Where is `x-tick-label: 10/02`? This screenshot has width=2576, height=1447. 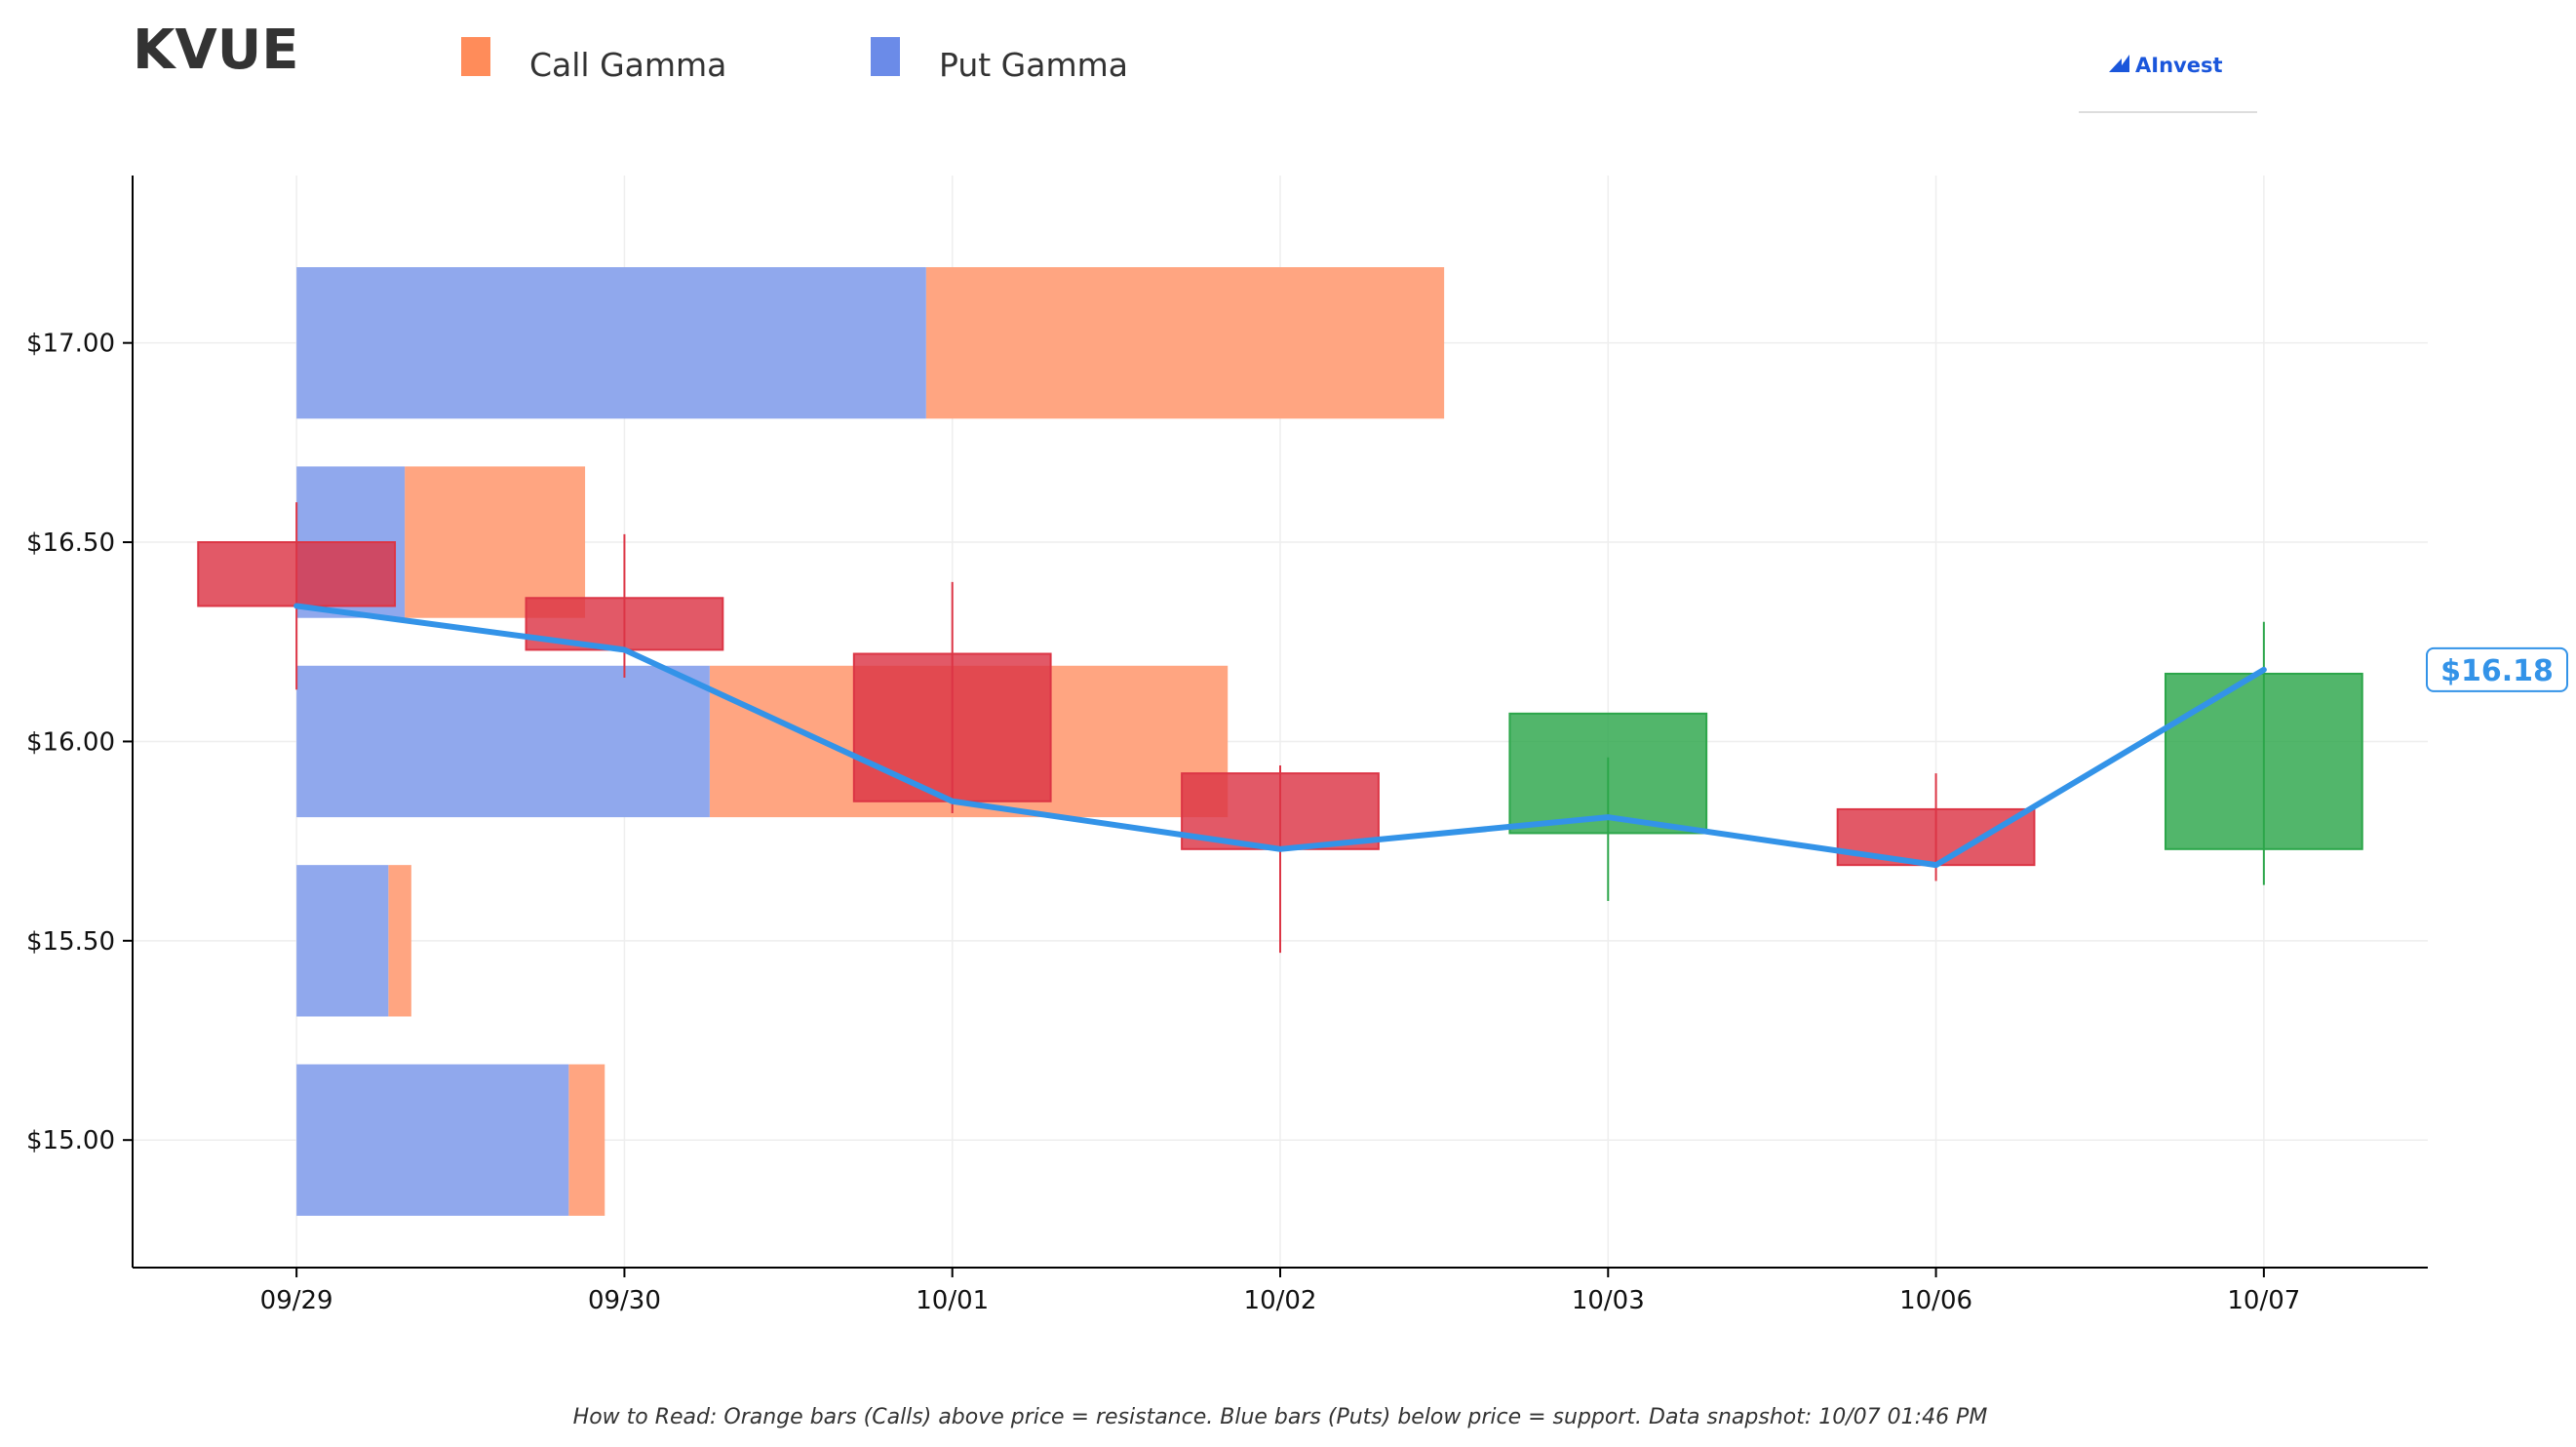
x-tick-label: 10/02 is located at coordinates (1280, 1300).